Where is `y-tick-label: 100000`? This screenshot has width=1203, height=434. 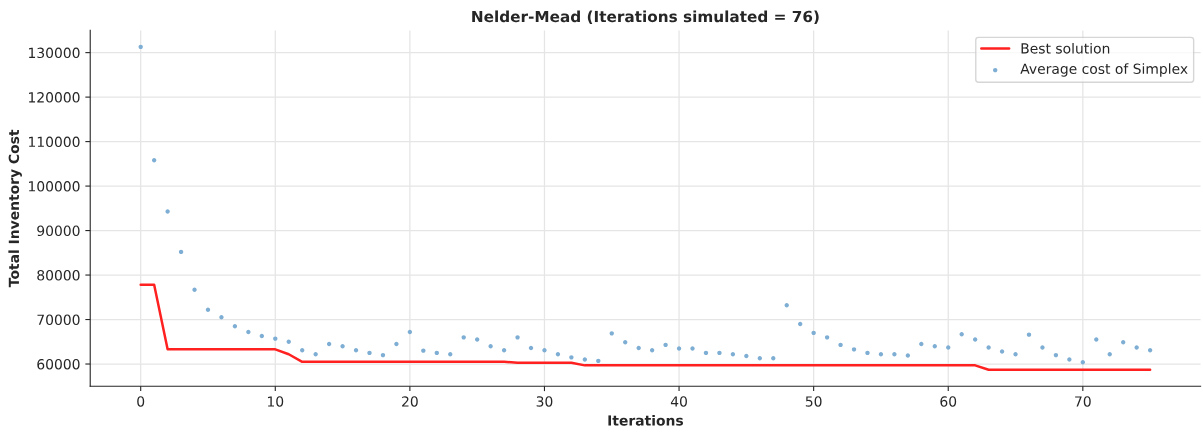 y-tick-label: 100000 is located at coordinates (54, 186).